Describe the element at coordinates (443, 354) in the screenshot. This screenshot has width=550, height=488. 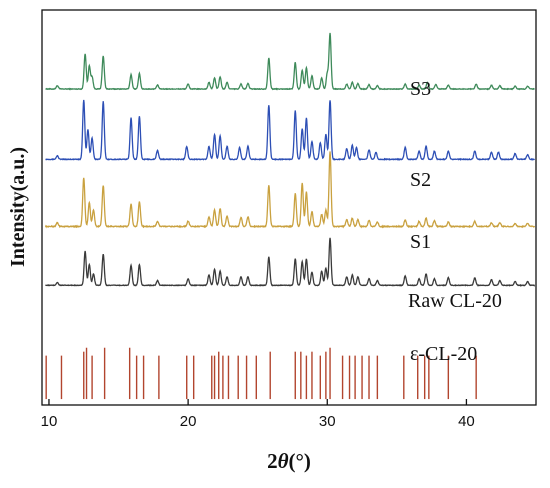
I see `series-label-reference: ε-CL-20` at that location.